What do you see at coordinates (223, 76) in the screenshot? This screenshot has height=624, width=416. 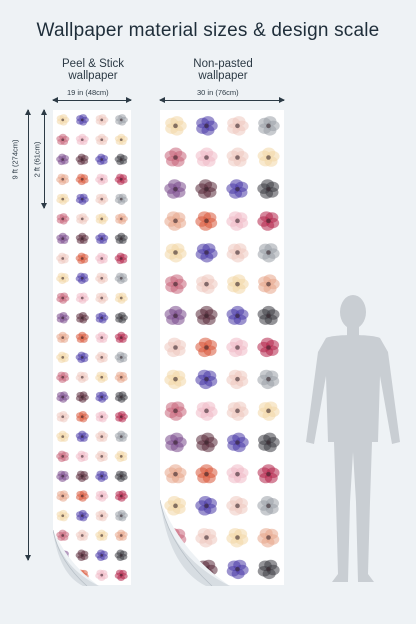 I see `non-pasted-label-line2: wallpaper` at bounding box center [223, 76].